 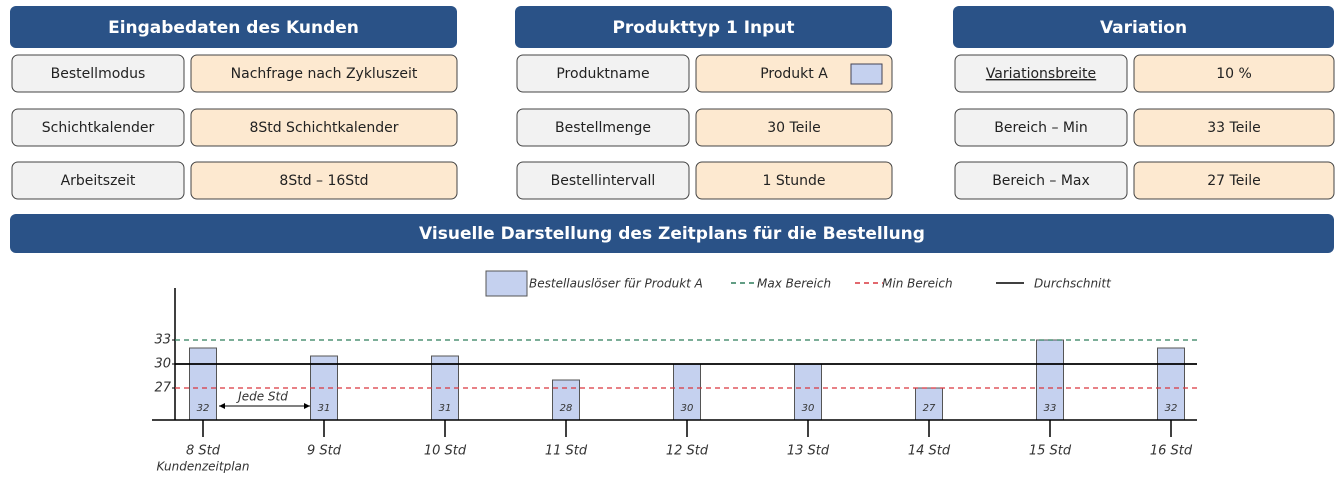 I want to click on data-label: 33, so click(x=1050, y=408).